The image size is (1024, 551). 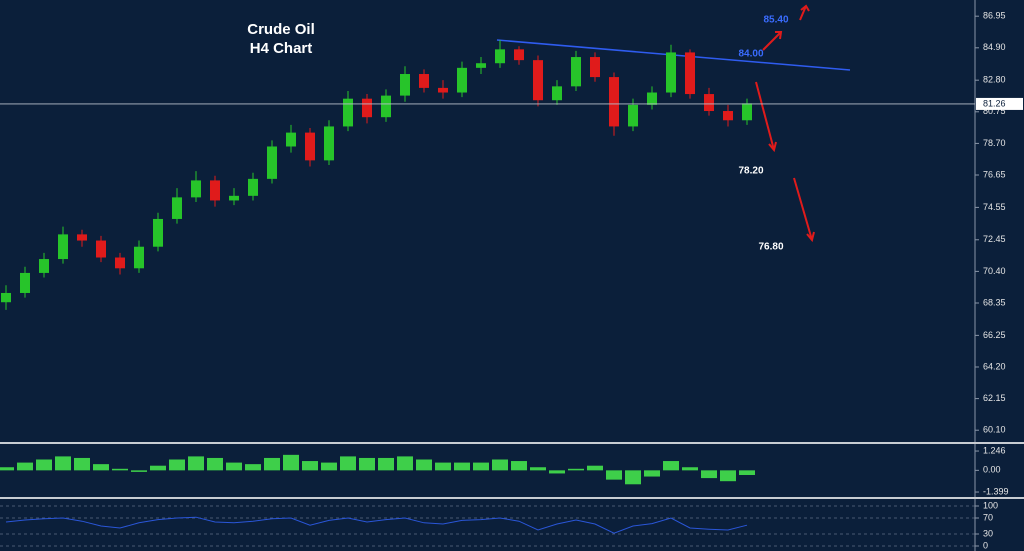 What do you see at coordinates (994, 80) in the screenshot?
I see `y-tick-label: 82.80` at bounding box center [994, 80].